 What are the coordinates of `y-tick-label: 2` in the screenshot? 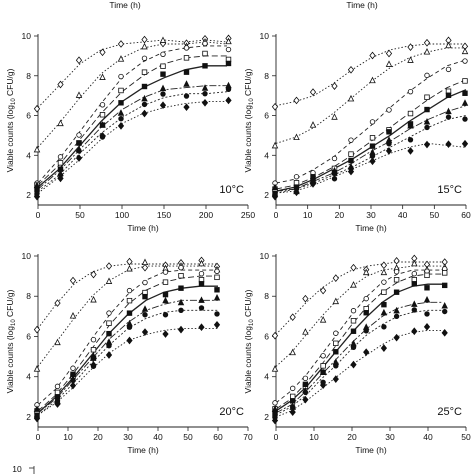 It's located at (28, 195).